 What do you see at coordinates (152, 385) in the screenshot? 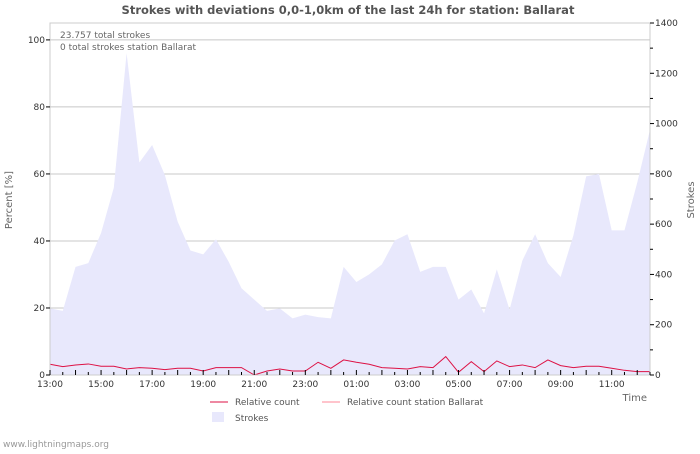
I see `x-tick-label: 17:00` at bounding box center [152, 385].